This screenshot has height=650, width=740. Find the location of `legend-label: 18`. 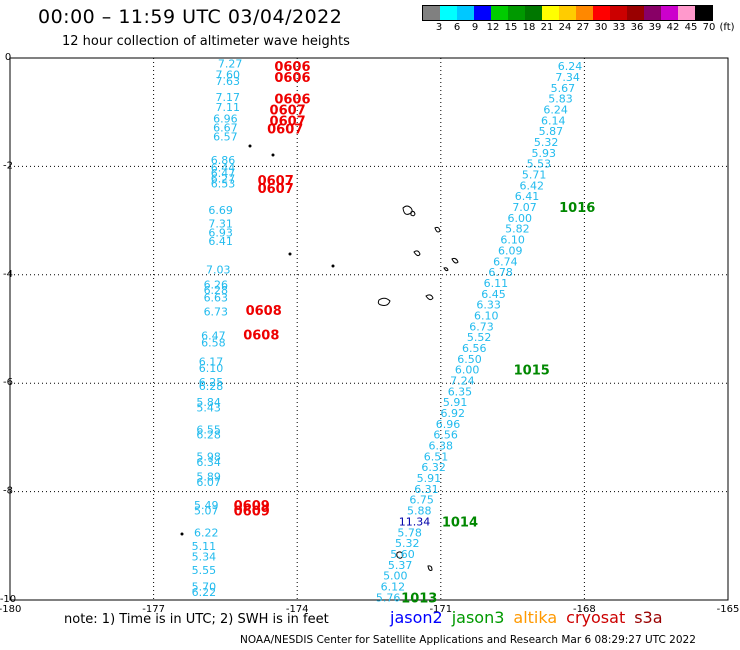

legend-label: 18 is located at coordinates (529, 27).